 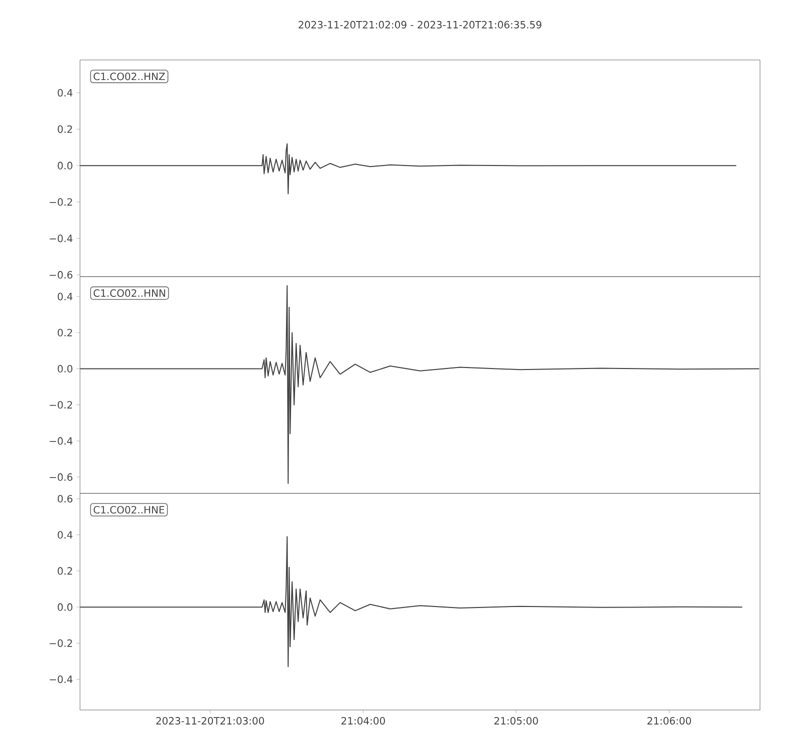 What do you see at coordinates (129, 510) in the screenshot?
I see `annotation: C1.CO02..HNE` at bounding box center [129, 510].